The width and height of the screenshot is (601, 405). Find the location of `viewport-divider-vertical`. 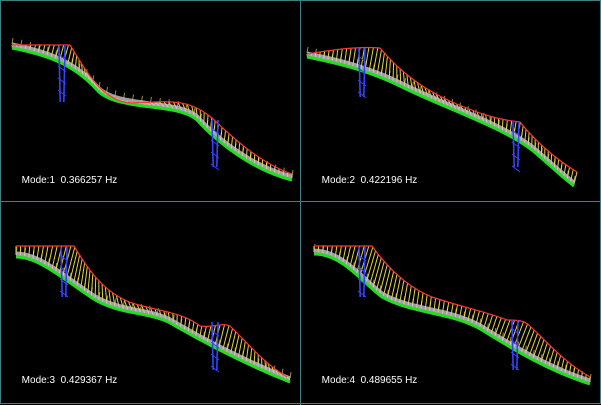

viewport-divider-vertical is located at coordinates (300, 203).